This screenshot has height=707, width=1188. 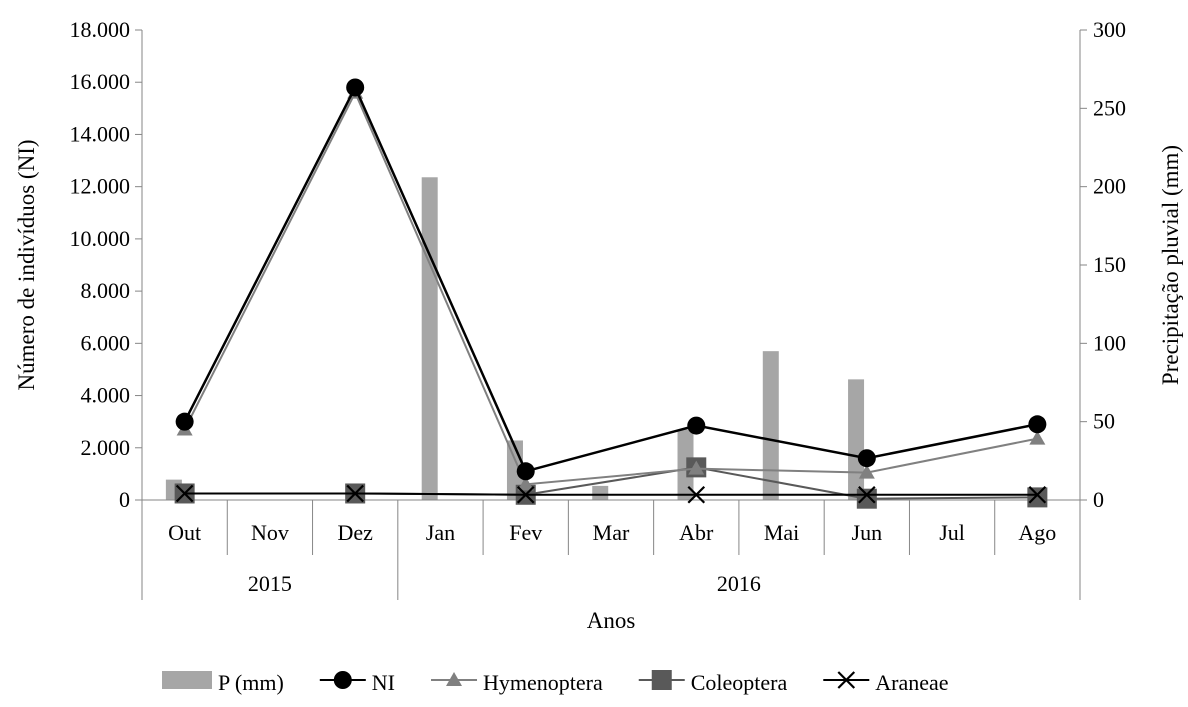 I want to click on point-ni-jun, so click(x=866, y=458).